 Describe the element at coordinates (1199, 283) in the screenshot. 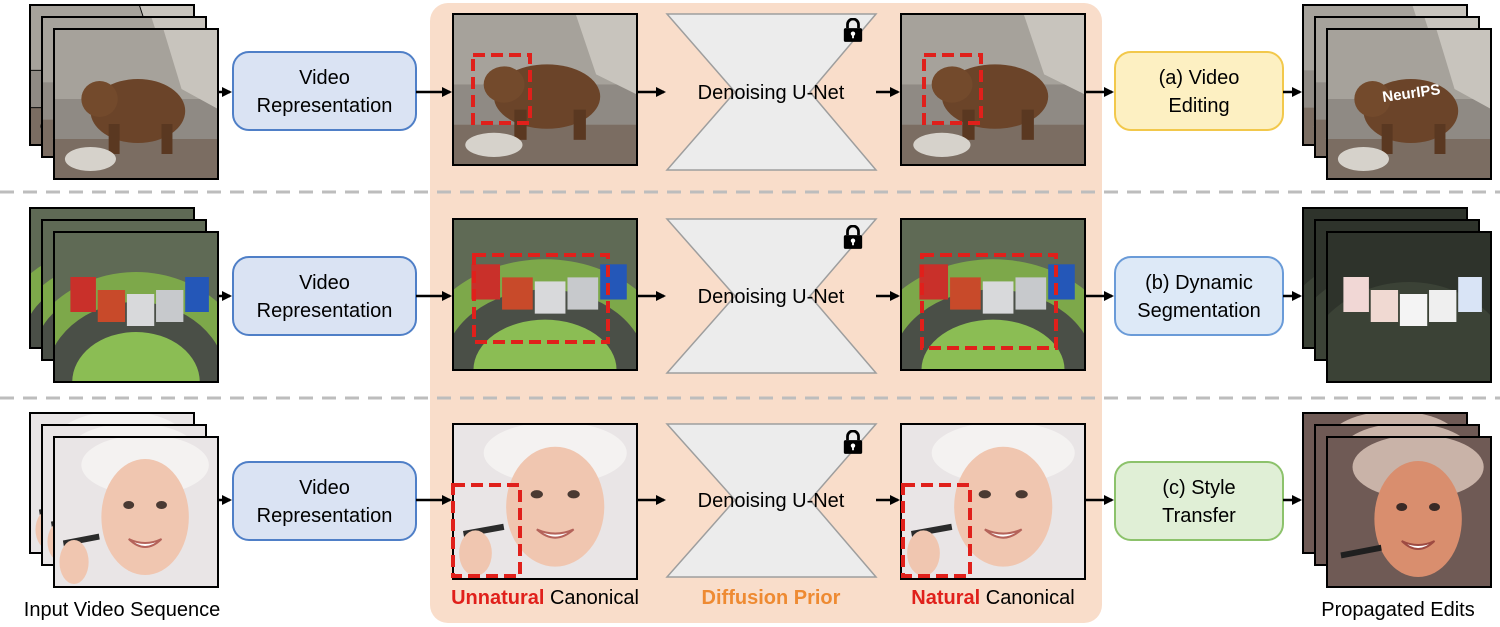

I see `task-label-line1: (b) Dynamic` at that location.